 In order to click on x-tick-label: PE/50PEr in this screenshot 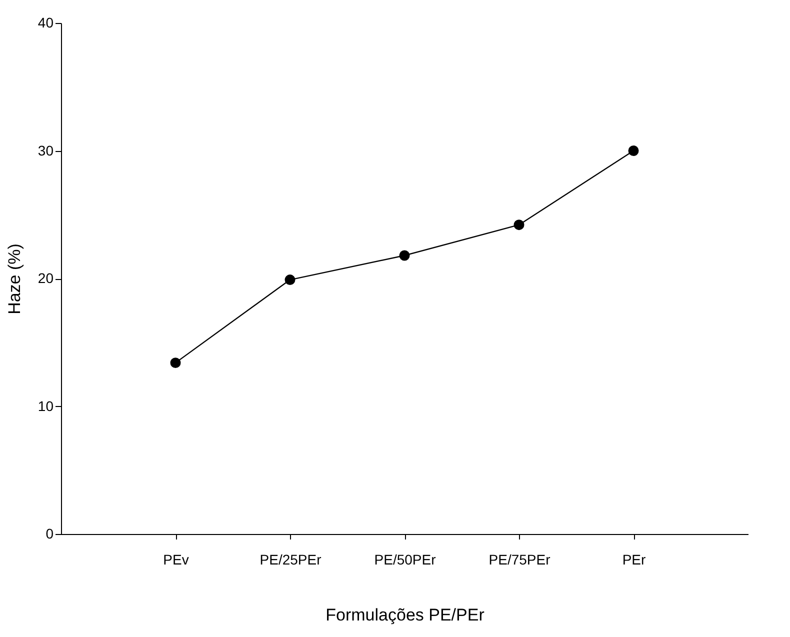, I will do `click(405, 560)`.